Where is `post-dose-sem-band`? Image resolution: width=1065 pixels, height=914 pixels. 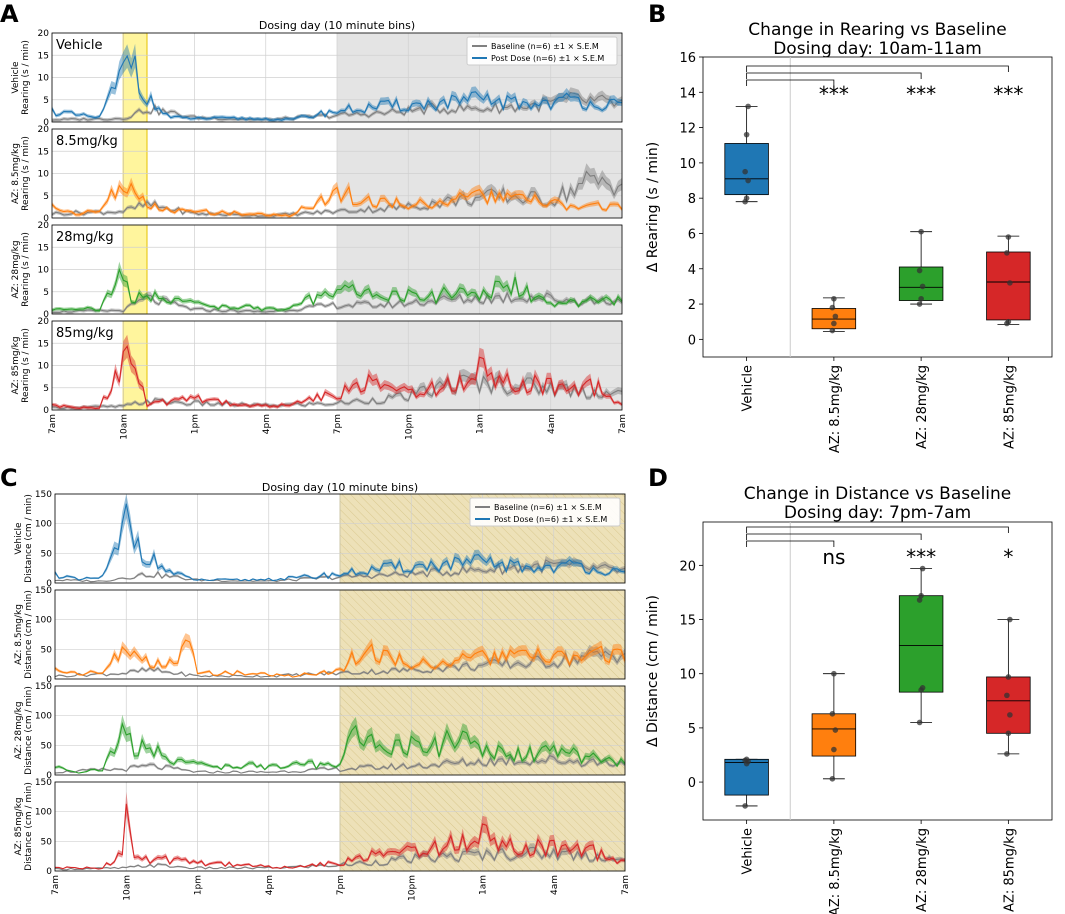 post-dose-sem-band is located at coordinates (340, 744).